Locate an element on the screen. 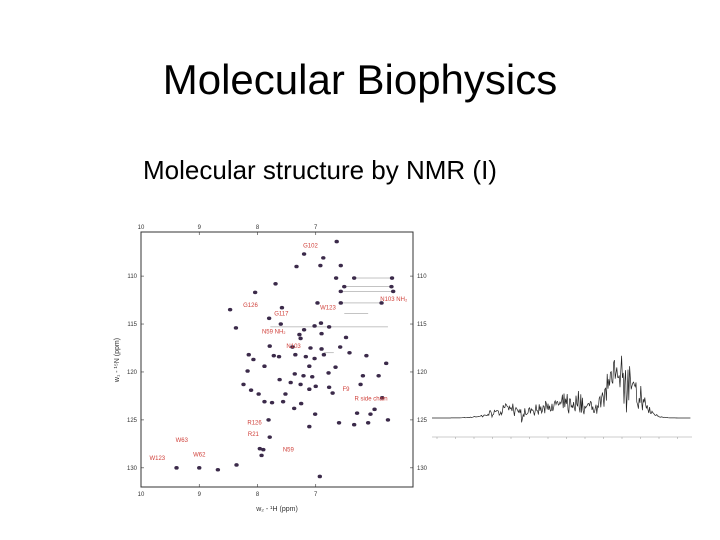  y-tick-label: 130 is located at coordinates (422, 469).